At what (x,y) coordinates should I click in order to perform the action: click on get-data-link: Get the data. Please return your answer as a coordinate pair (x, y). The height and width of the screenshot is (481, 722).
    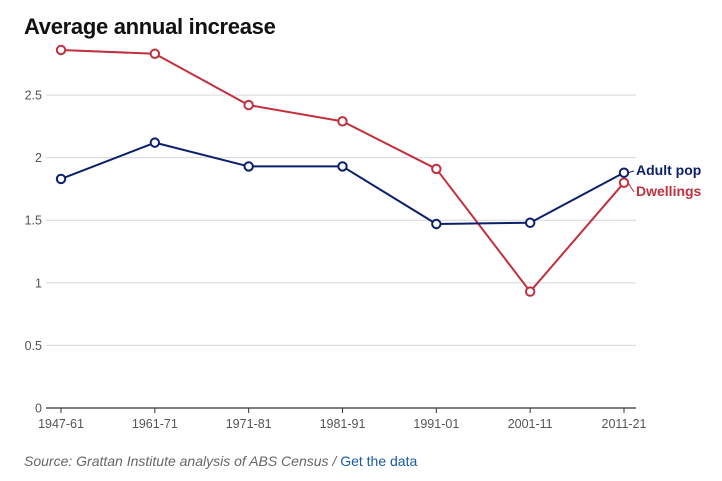
    Looking at the image, I should click on (379, 461).